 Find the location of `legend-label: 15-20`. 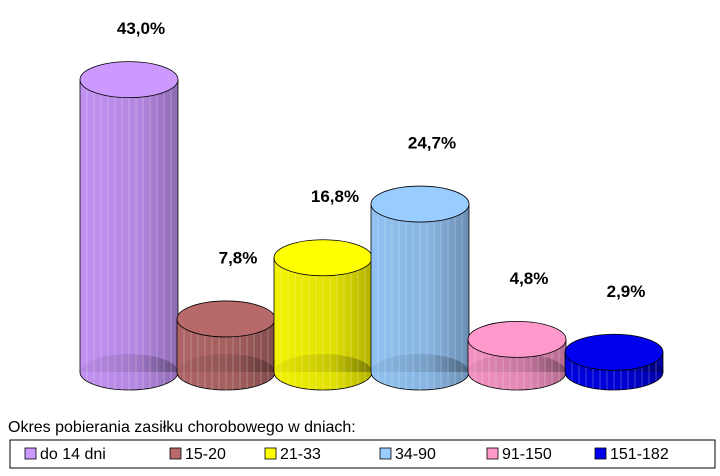

legend-label: 15-20 is located at coordinates (205, 454).